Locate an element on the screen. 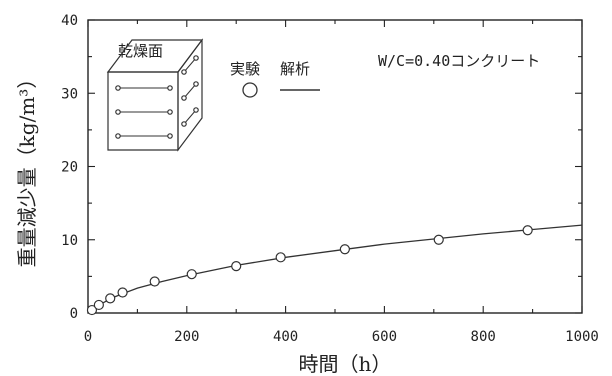  specimen-cube-drawing is located at coordinates (155, 95).